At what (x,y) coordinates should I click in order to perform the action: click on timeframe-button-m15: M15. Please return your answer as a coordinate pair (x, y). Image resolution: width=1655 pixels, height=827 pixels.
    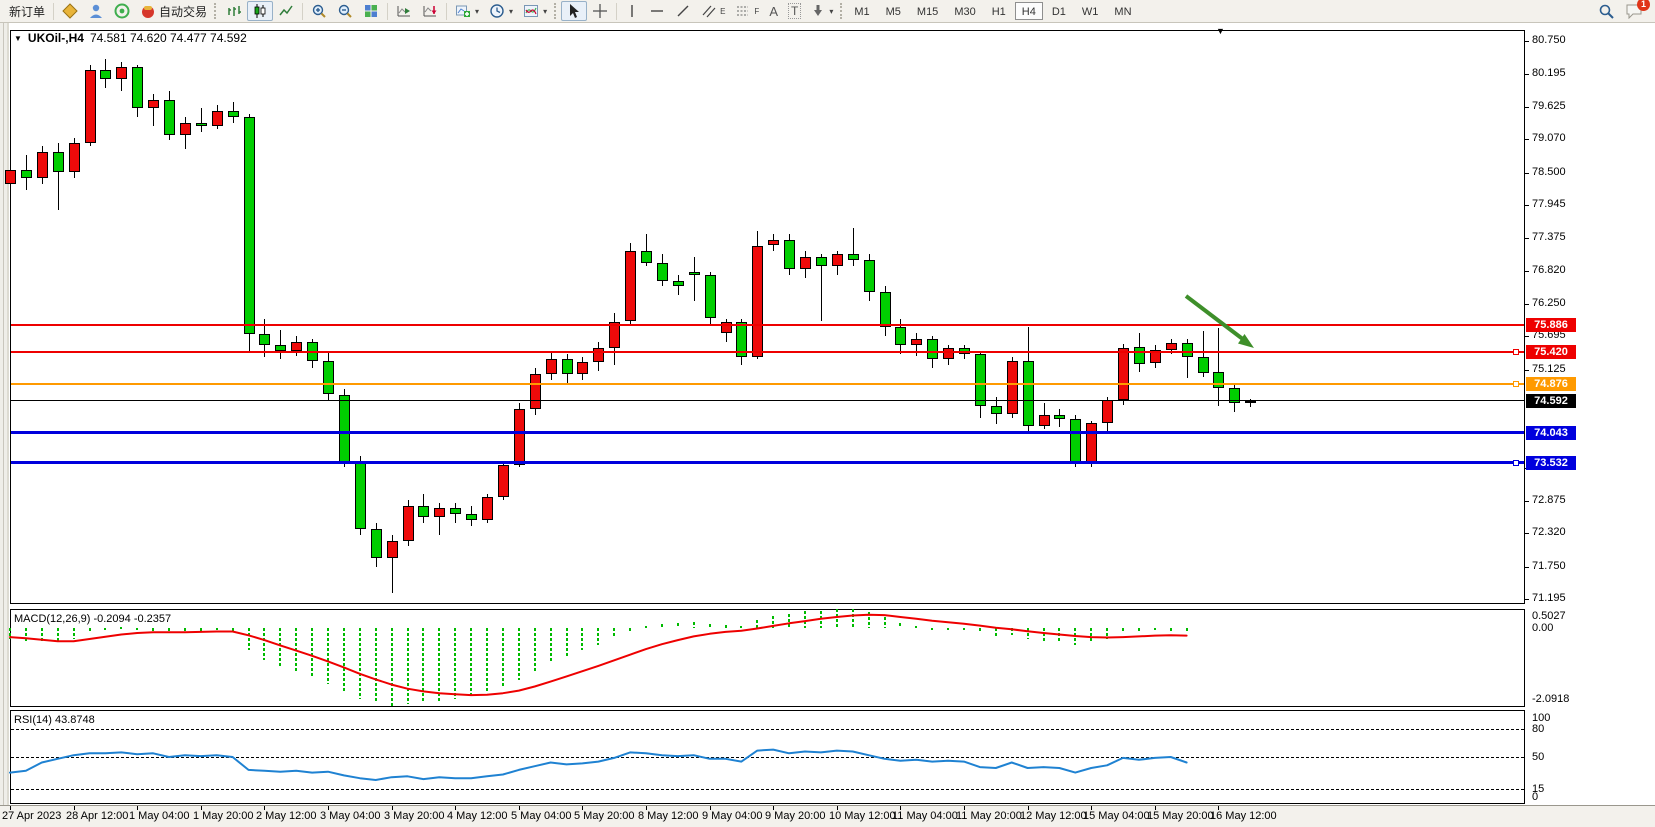
    Looking at the image, I should click on (927, 12).